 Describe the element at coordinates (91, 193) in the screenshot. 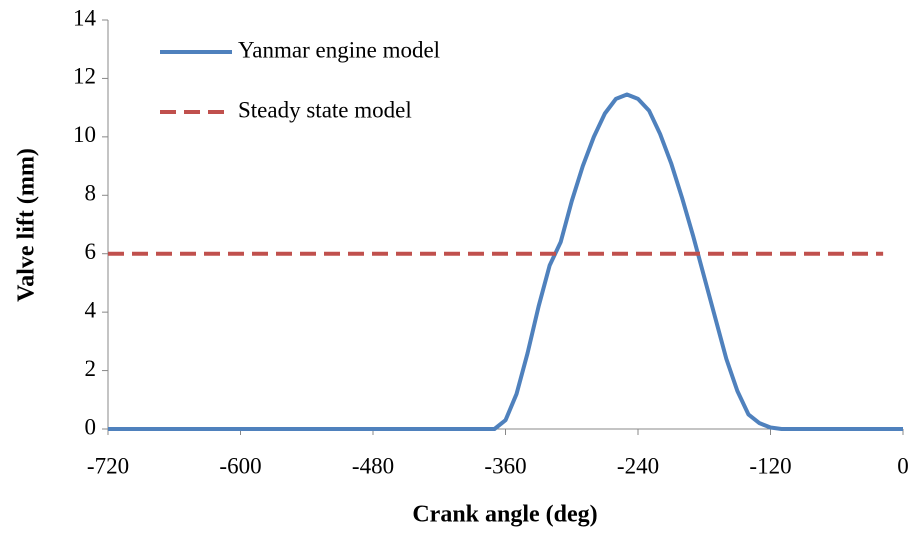

I see `y-tick-label: 8` at that location.